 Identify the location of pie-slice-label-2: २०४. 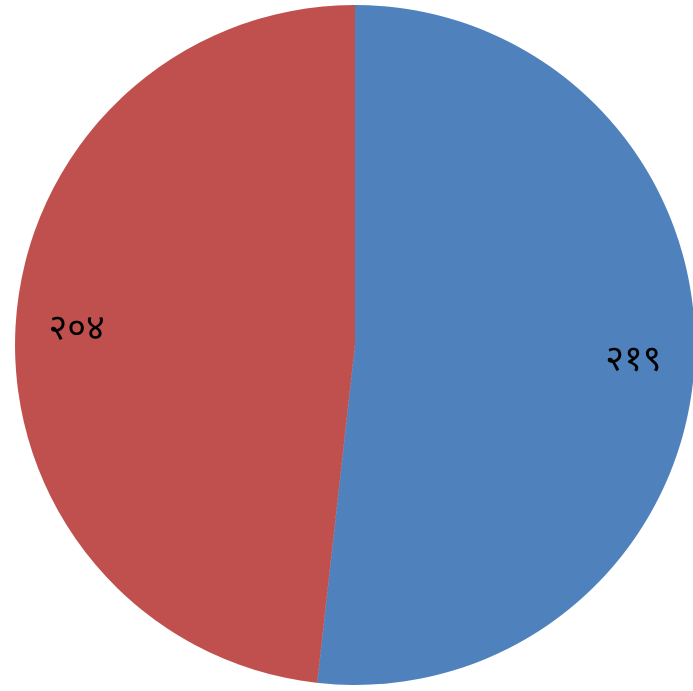
(77, 327).